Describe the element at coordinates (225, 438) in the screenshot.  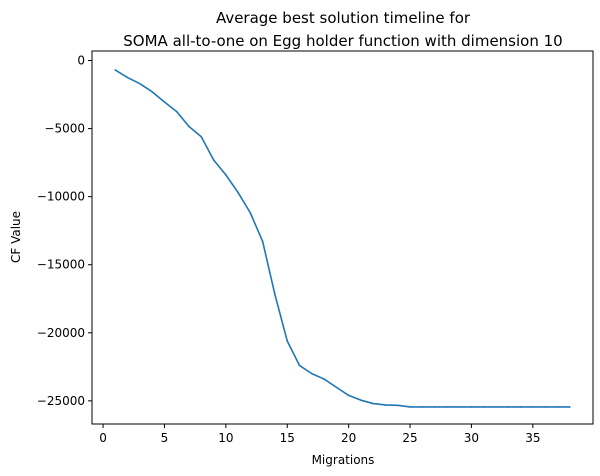
I see `x-tick-label: 10` at that location.